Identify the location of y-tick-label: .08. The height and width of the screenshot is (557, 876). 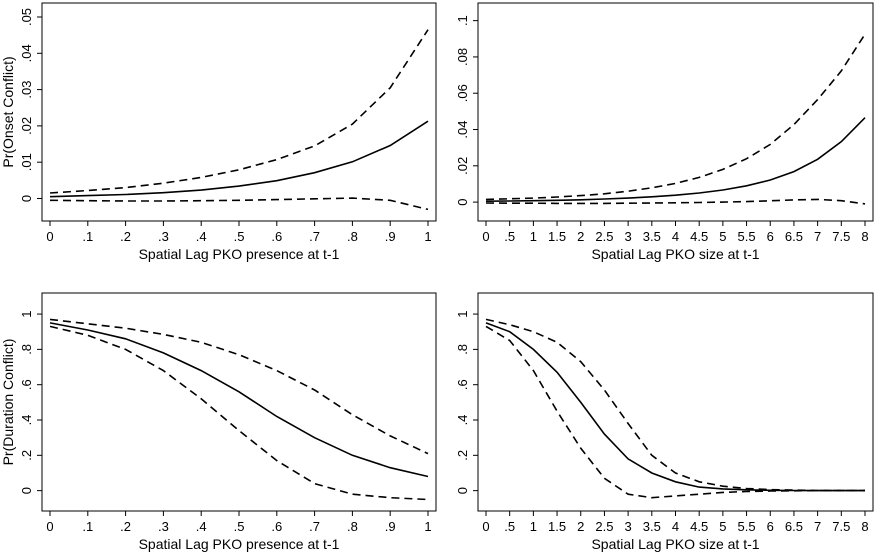
(462, 57).